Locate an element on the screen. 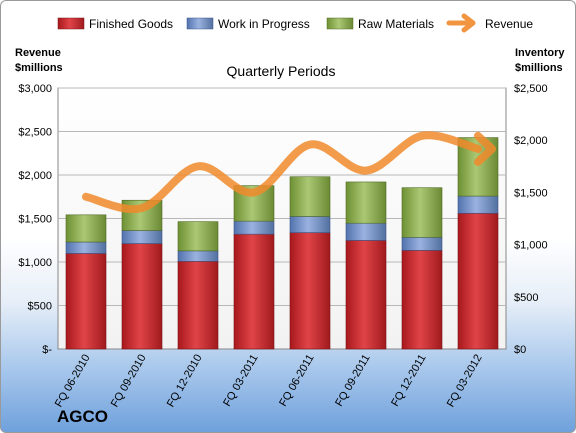  left-tick-label: $500 is located at coordinates (40, 307).